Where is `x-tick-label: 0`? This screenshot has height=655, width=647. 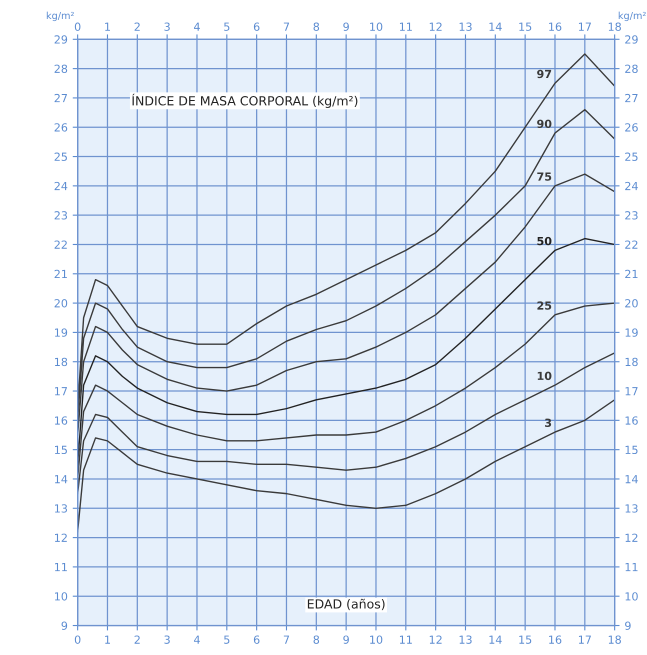 x-tick-label: 0 is located at coordinates (77, 26).